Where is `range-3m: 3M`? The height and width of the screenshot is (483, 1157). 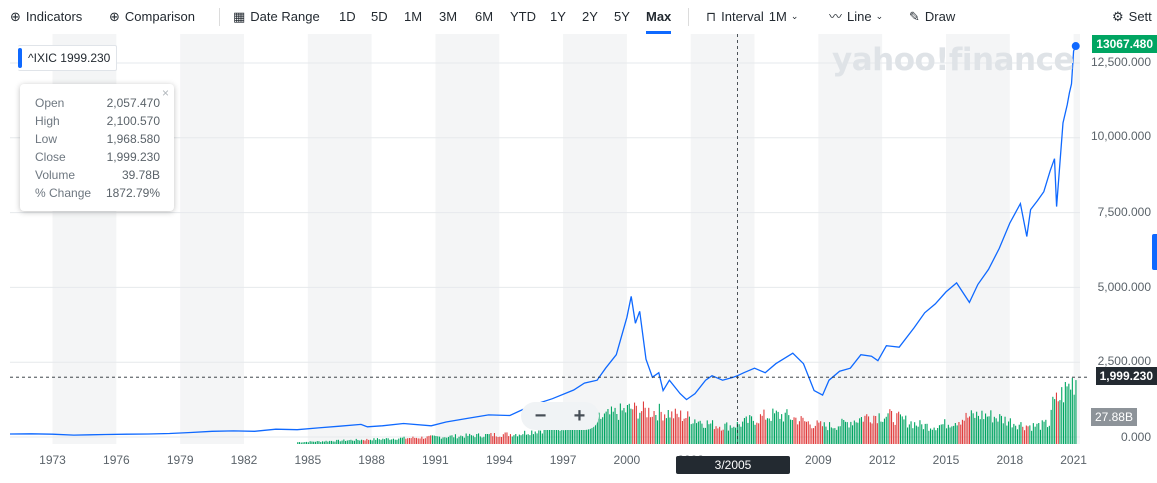
range-3m: 3M is located at coordinates (448, 16).